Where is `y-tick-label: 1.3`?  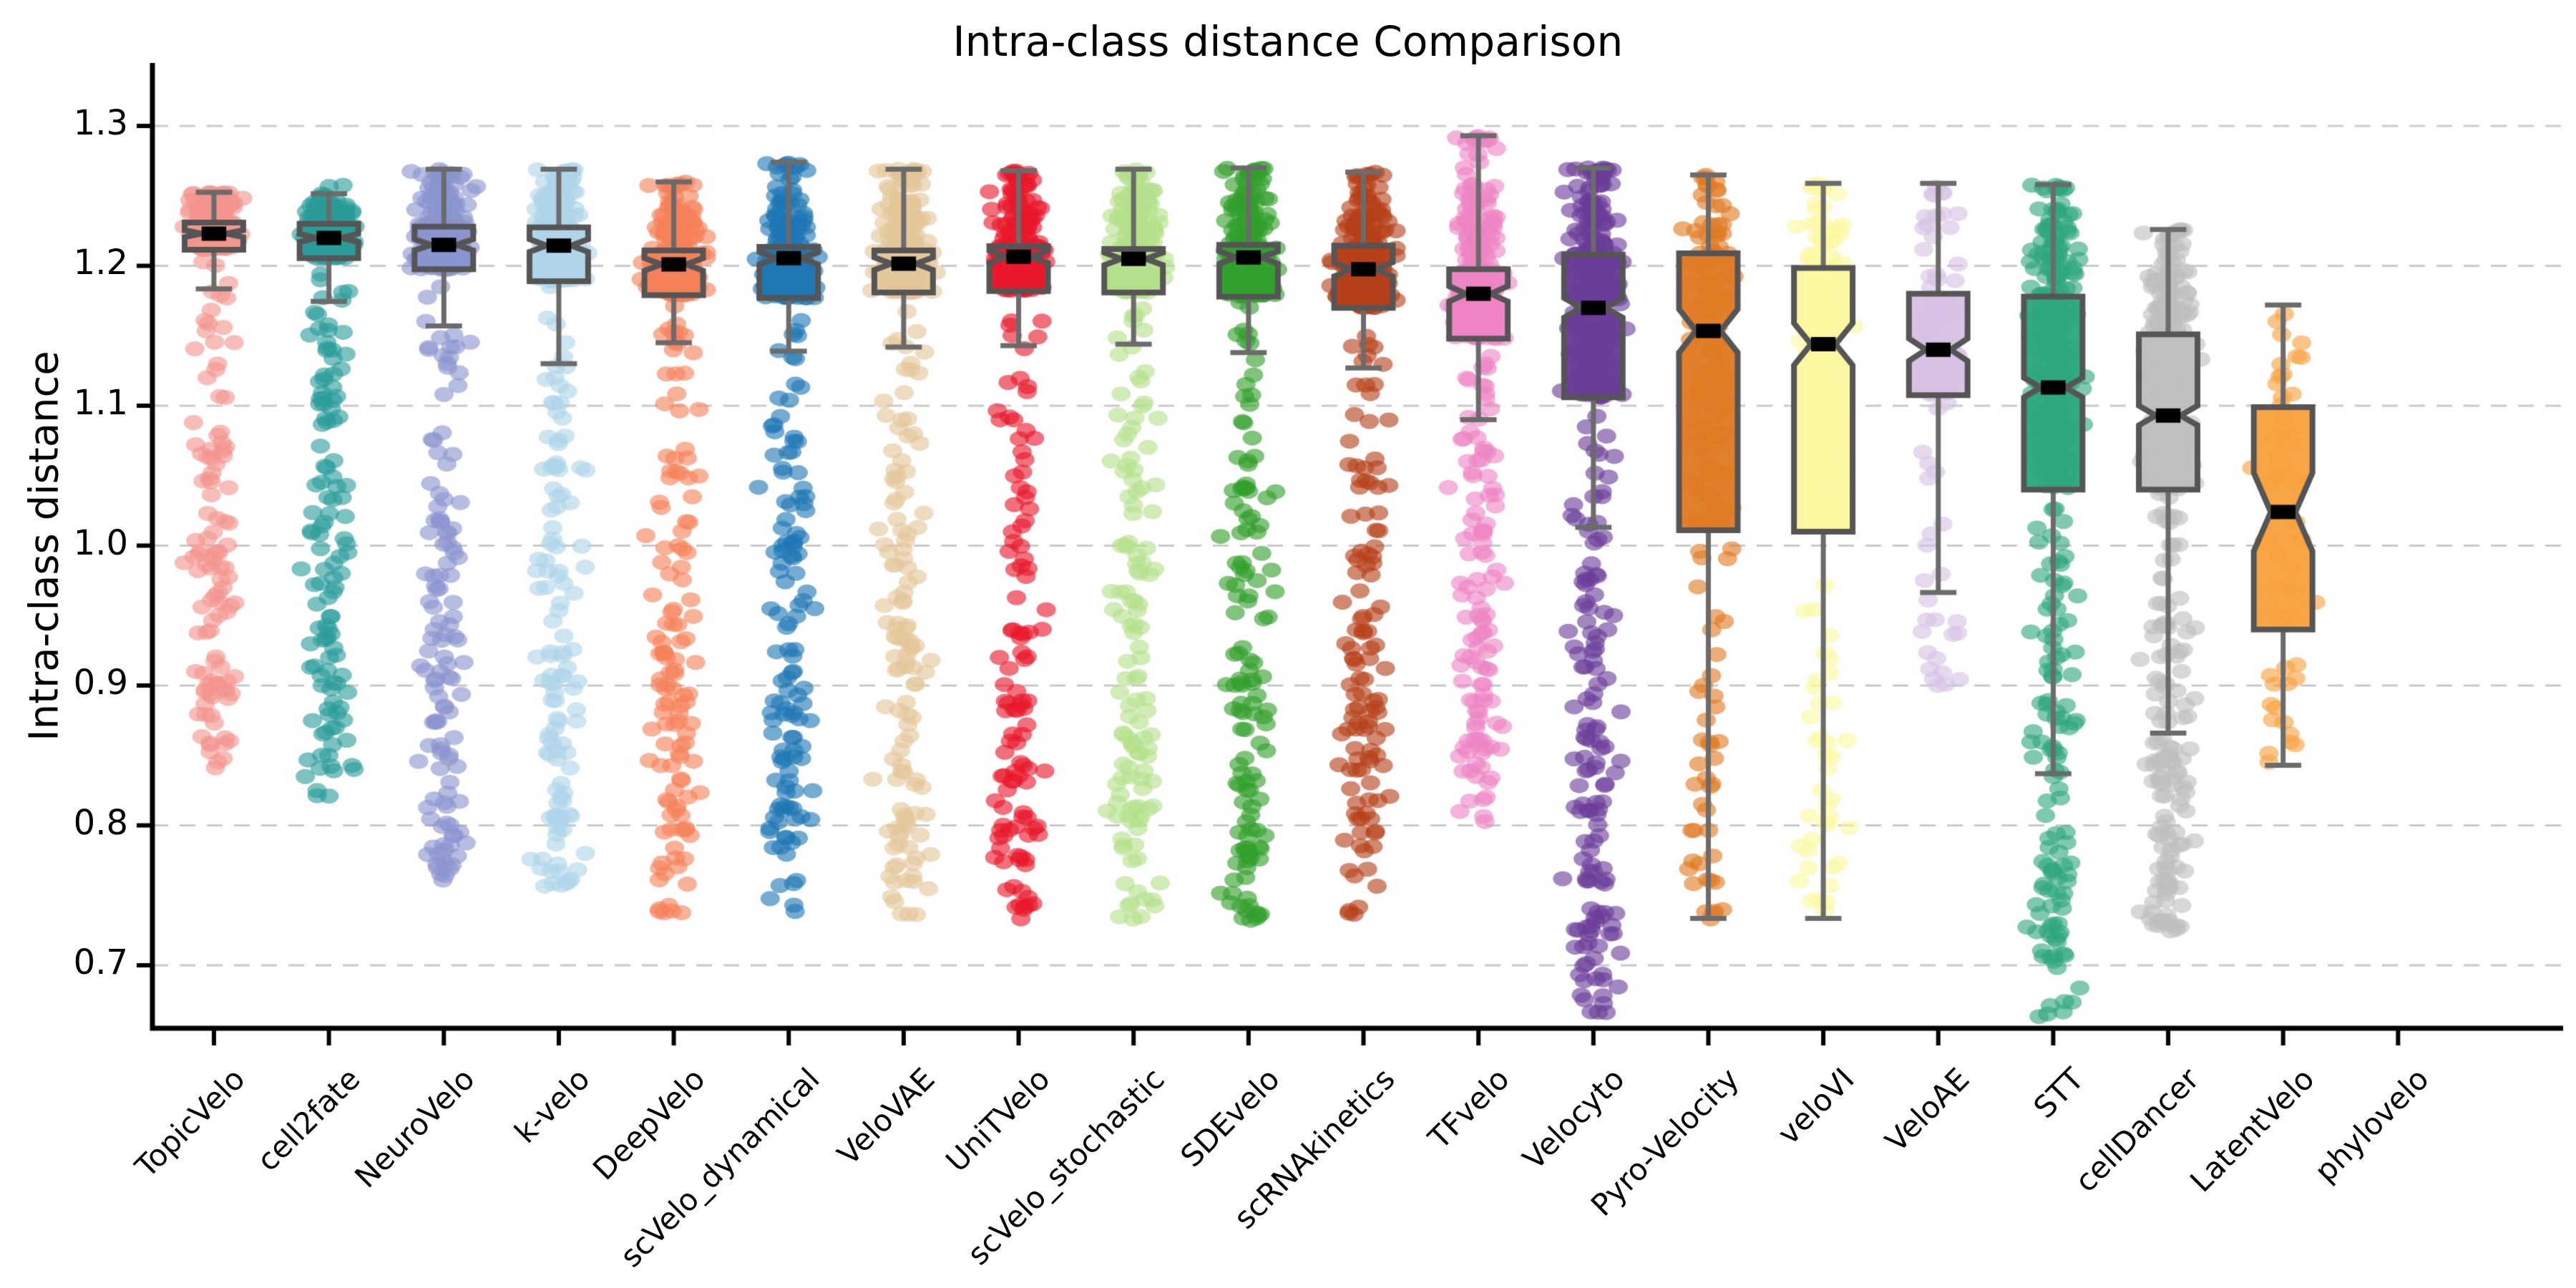
y-tick-label: 1.3 is located at coordinates (100, 122).